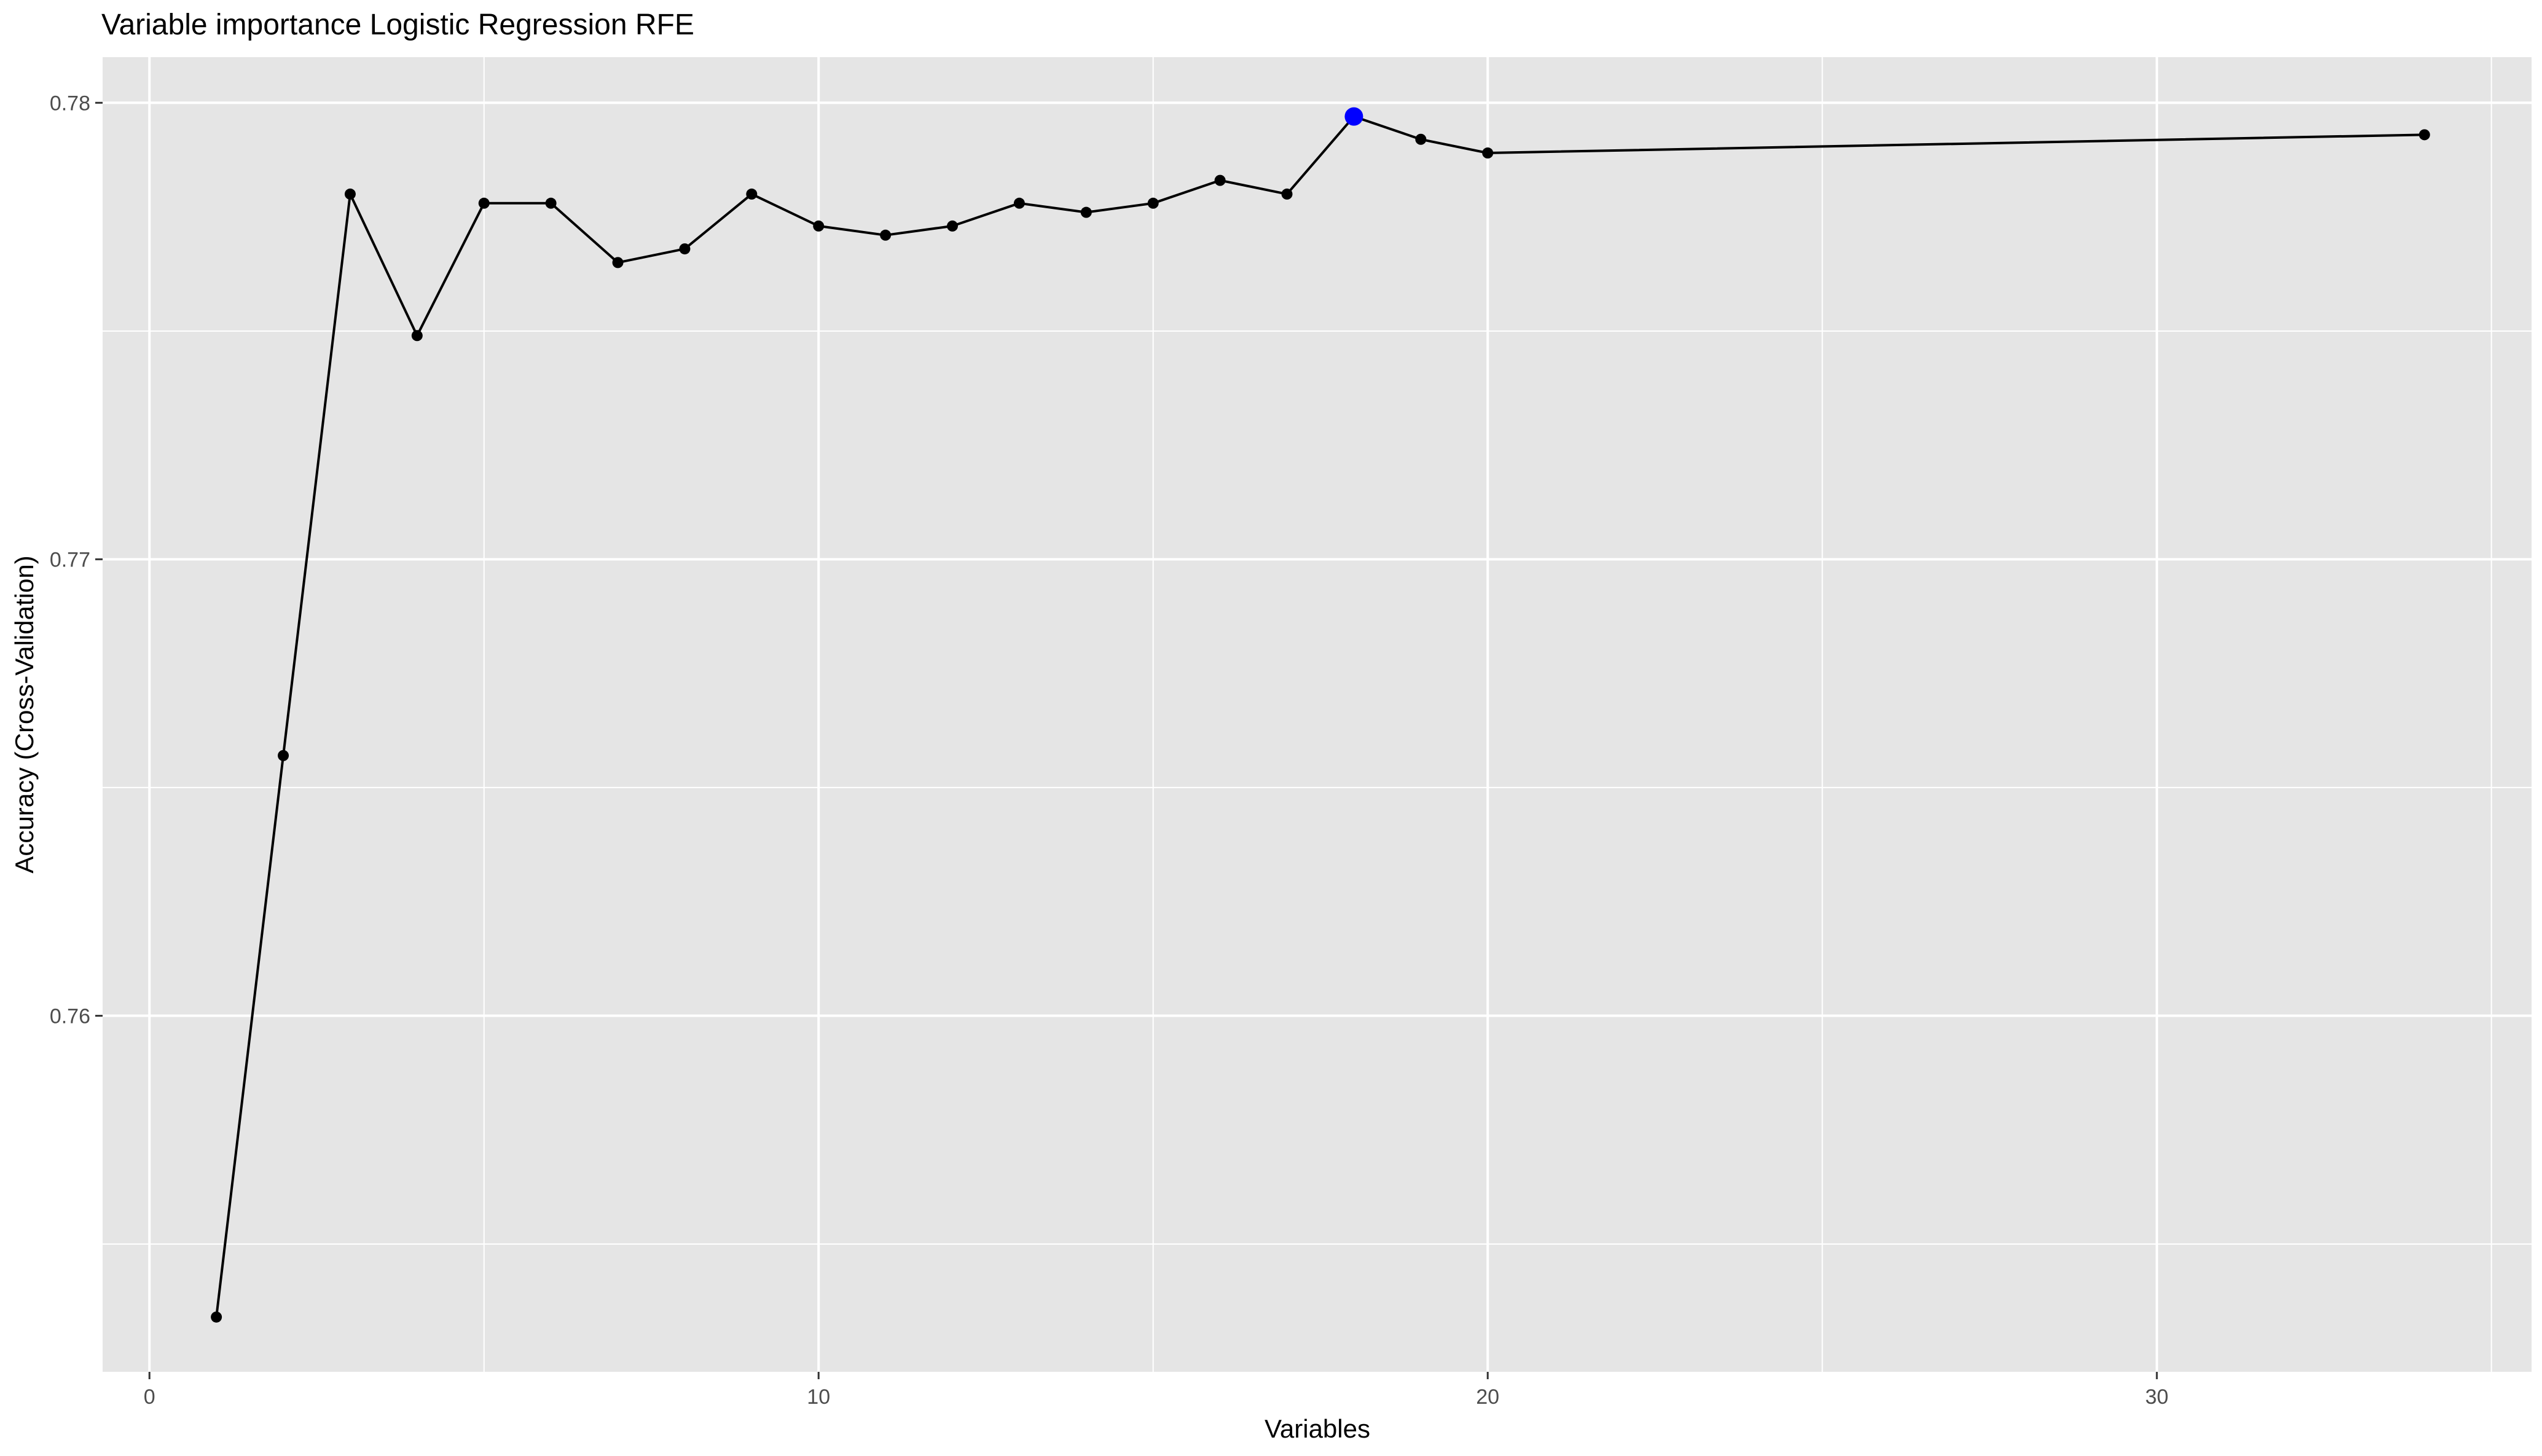 The image size is (2542, 1456). What do you see at coordinates (149, 1397) in the screenshot?
I see `x-tick-label: 0` at bounding box center [149, 1397].